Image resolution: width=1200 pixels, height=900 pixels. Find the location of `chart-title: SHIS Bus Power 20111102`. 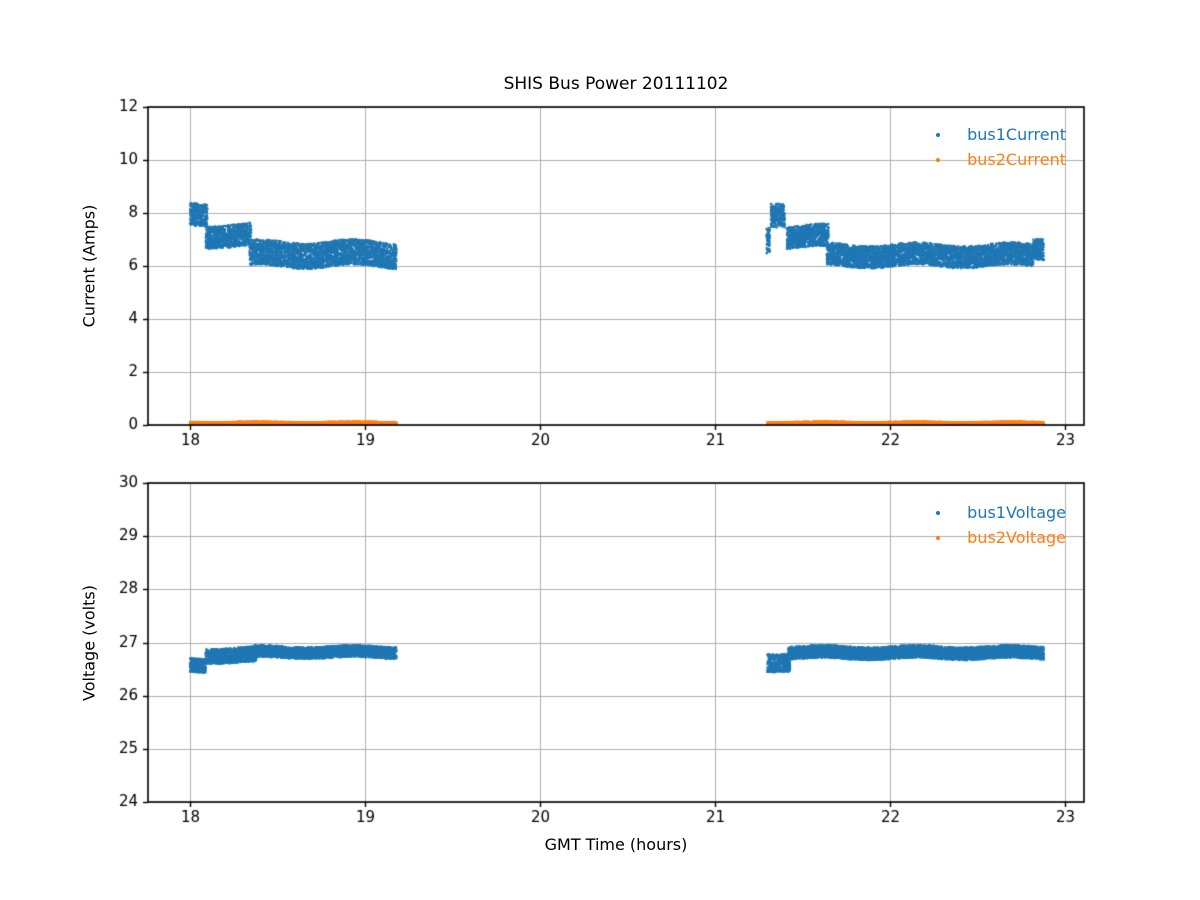

chart-title: SHIS Bus Power 20111102 is located at coordinates (616, 84).